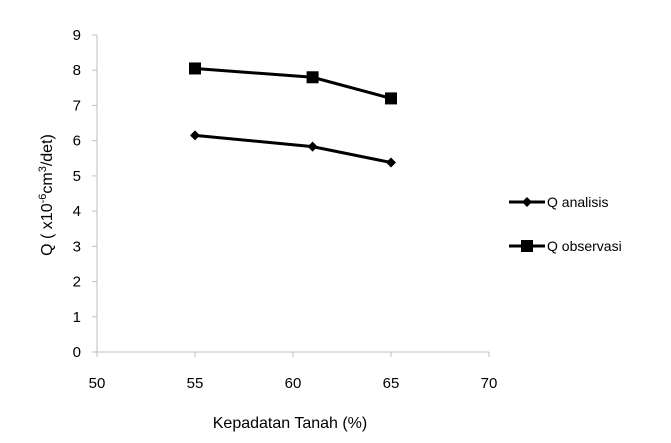 The width and height of the screenshot is (671, 443). Describe the element at coordinates (195, 383) in the screenshot. I see `x-tick-label: 55` at that location.